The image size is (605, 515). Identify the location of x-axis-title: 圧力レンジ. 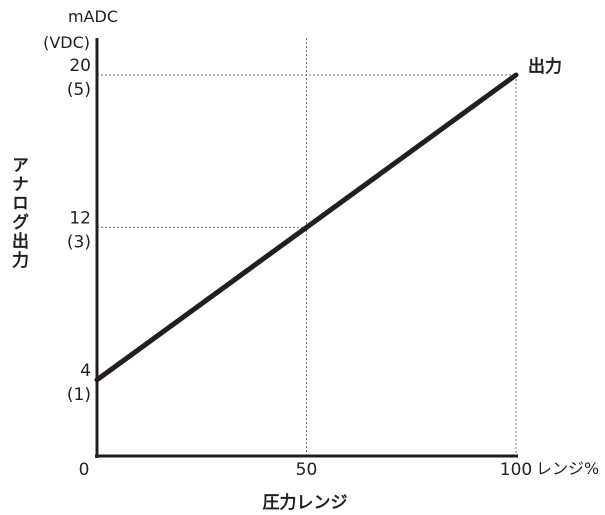
(305, 502).